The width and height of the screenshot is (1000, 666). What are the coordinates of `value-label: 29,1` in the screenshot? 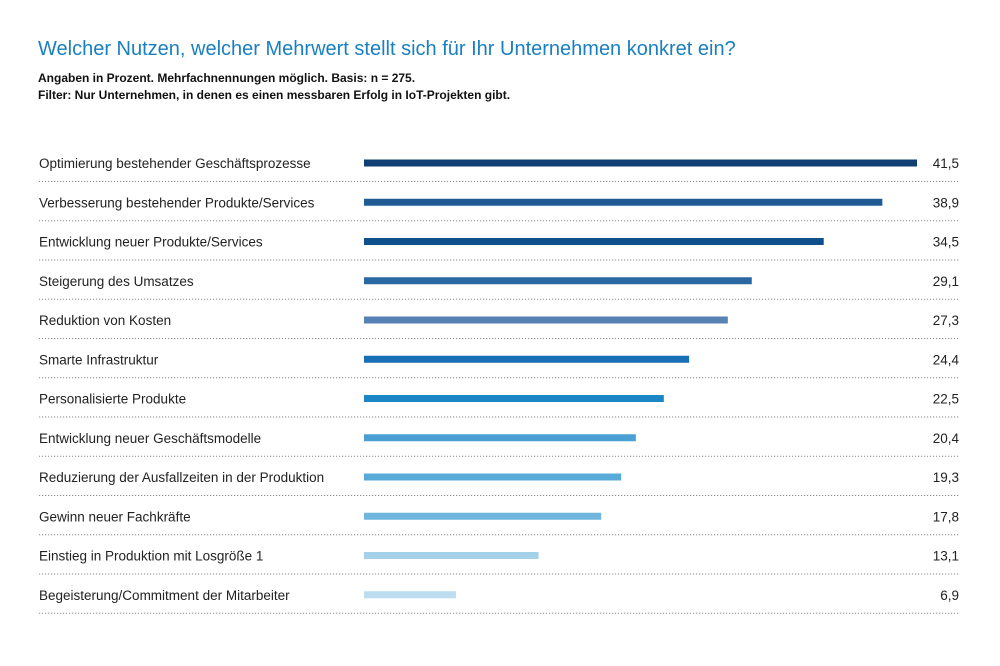 It's located at (946, 281).